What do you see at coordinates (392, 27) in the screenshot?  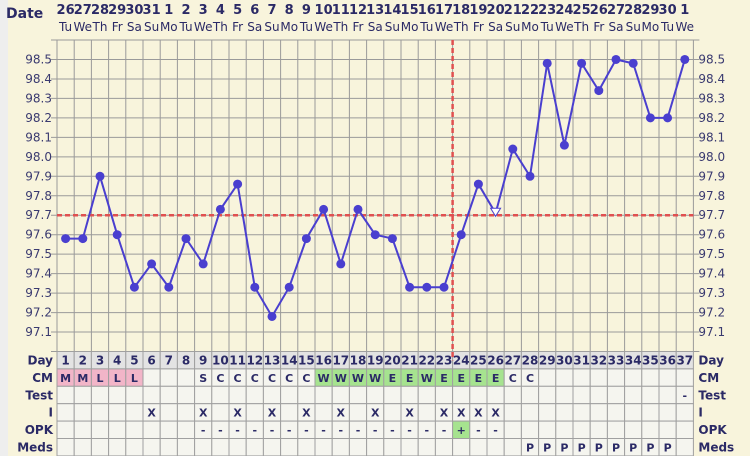 I see `weekday-tick: Su` at bounding box center [392, 27].